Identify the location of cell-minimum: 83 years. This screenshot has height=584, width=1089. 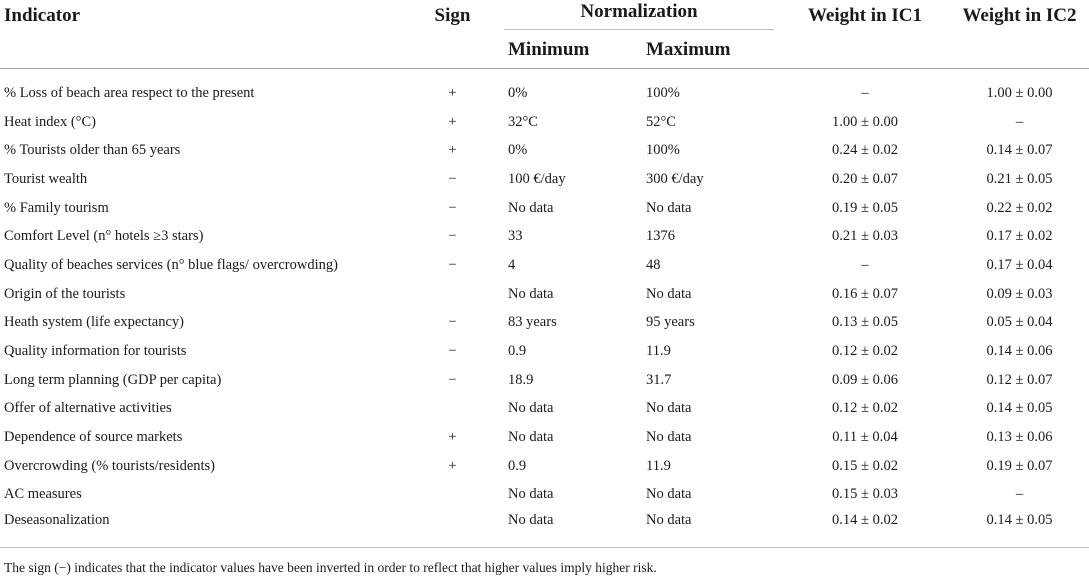
(532, 322).